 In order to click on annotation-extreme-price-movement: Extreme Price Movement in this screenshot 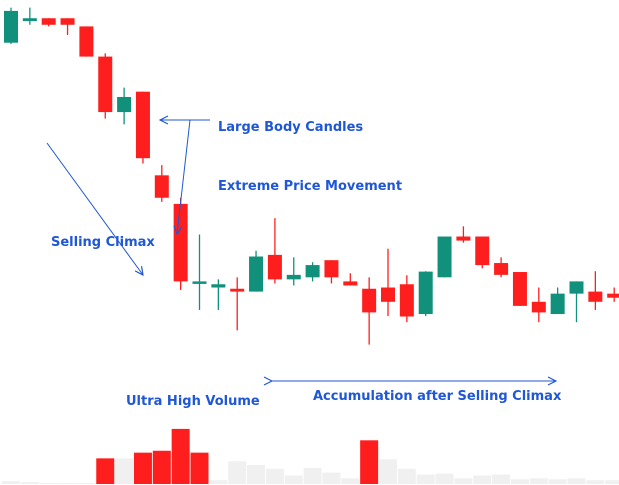, I will do `click(310, 186)`.